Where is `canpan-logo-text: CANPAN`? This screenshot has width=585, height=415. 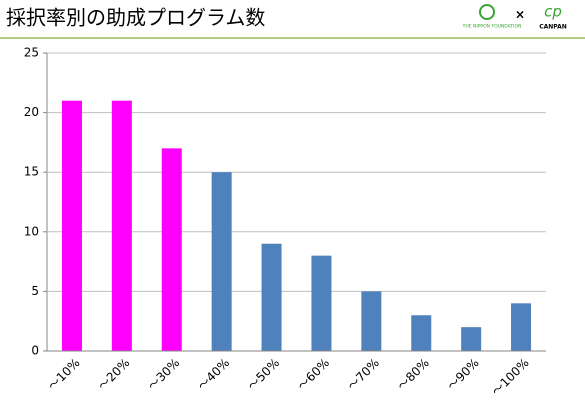
canpan-logo-text: CANPAN is located at coordinates (553, 27).